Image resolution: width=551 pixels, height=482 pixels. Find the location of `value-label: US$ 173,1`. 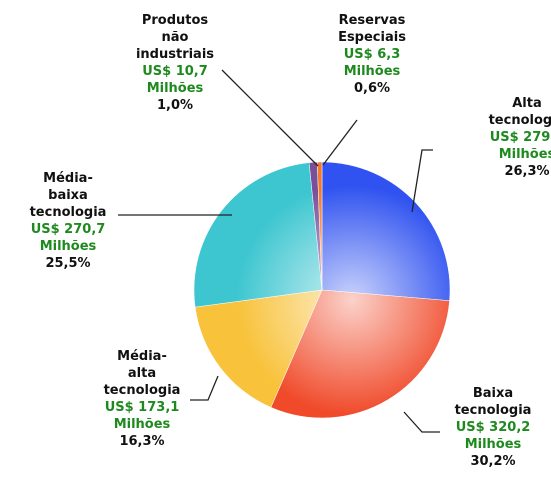

value-label: US$ 173,1 is located at coordinates (142, 407).